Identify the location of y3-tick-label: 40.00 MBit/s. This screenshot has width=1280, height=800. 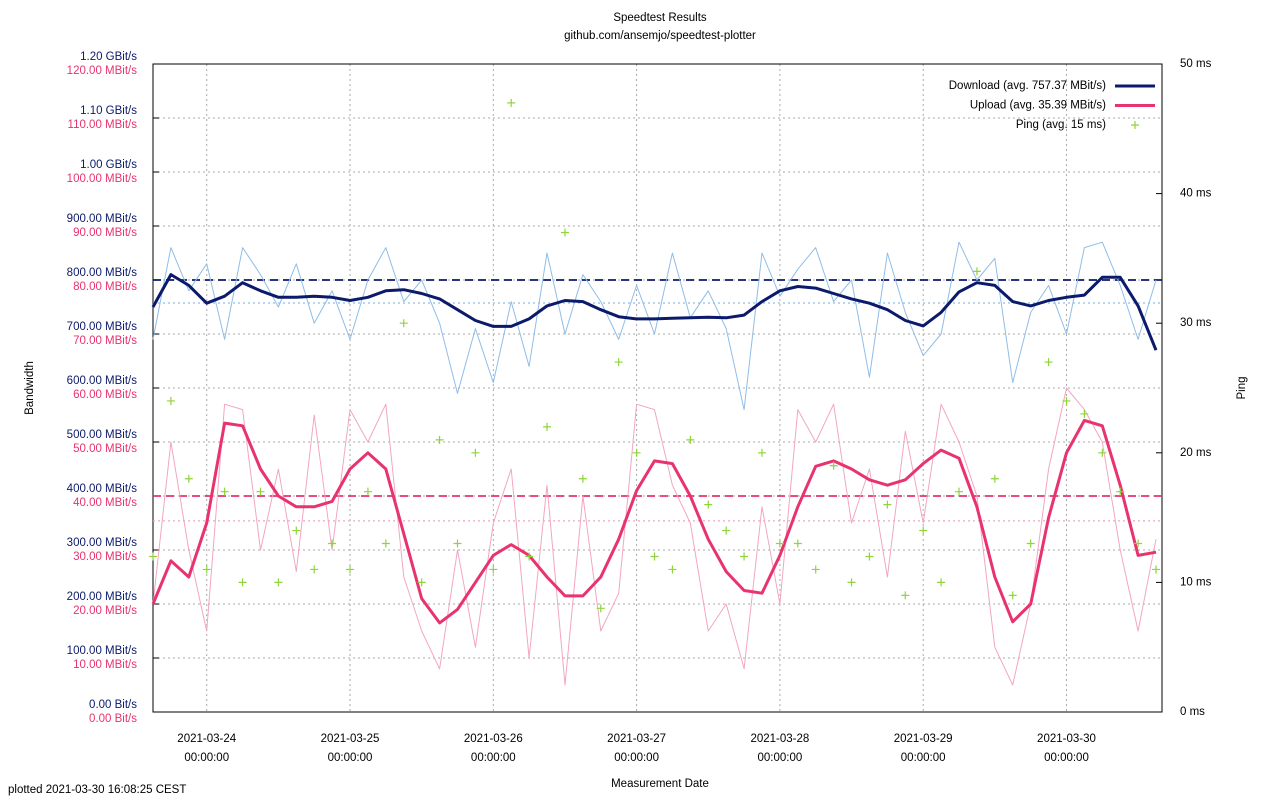
(105, 503).